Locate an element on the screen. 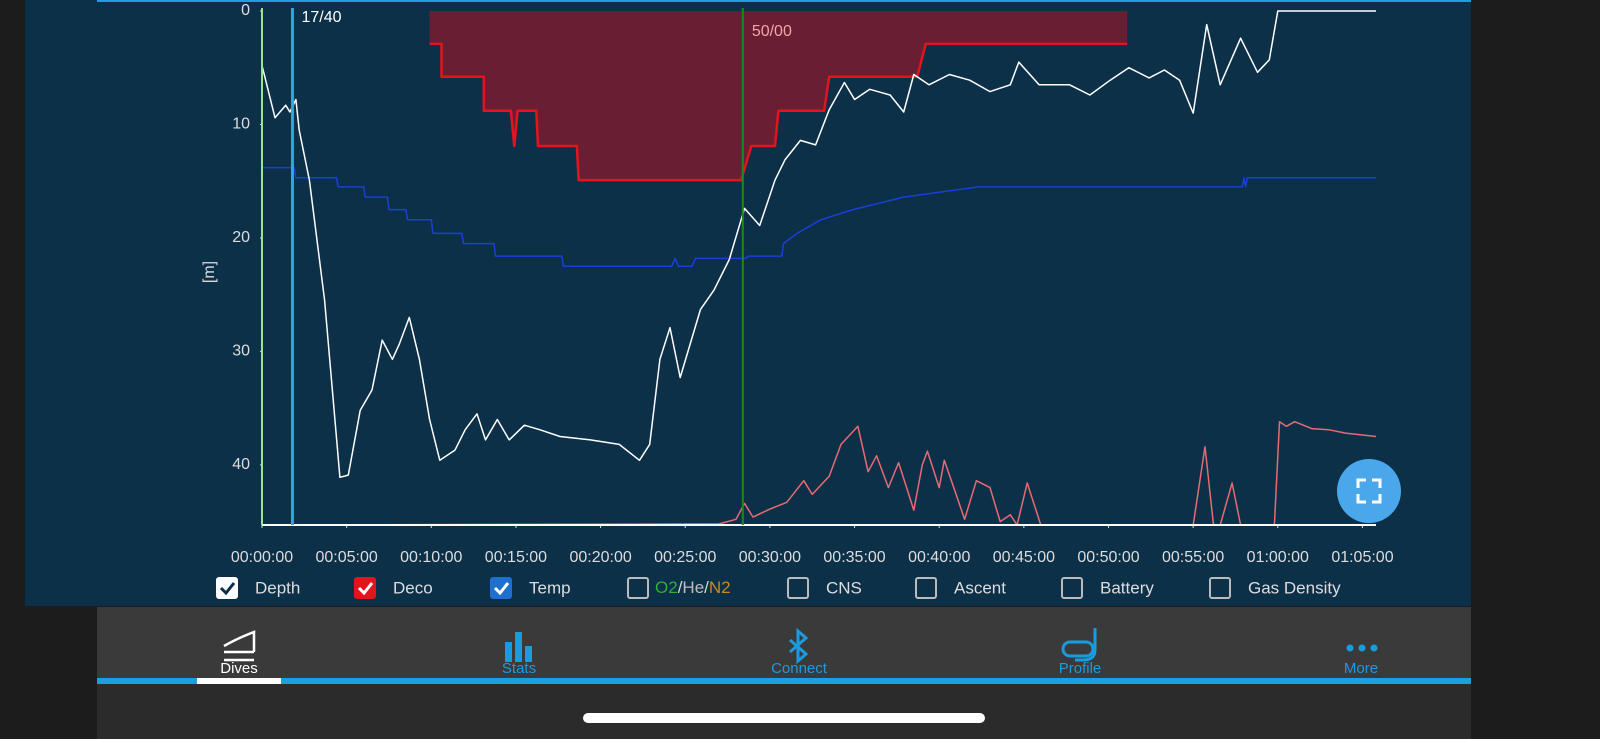 The height and width of the screenshot is (739, 1600). nav-label: Dives is located at coordinates (239, 668).